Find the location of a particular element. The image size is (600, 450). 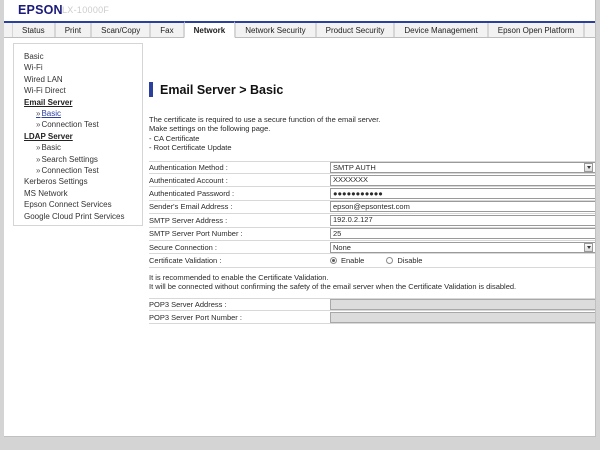

sidebar-item-ms-network: MS Network is located at coordinates (46, 193).